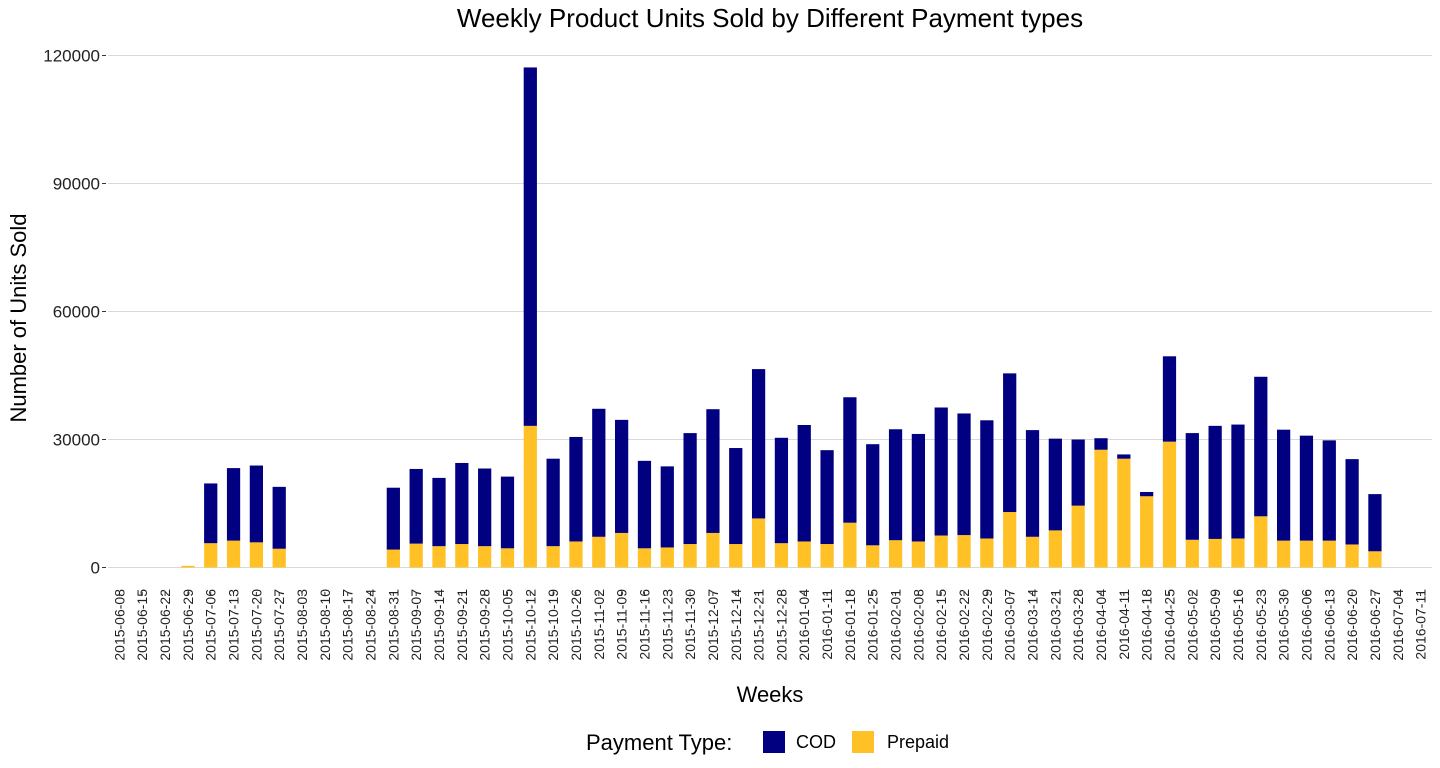 The height and width of the screenshot is (768, 1440). What do you see at coordinates (622, 624) in the screenshot?
I see `x-tick-label: 2015-11-09` at bounding box center [622, 624].